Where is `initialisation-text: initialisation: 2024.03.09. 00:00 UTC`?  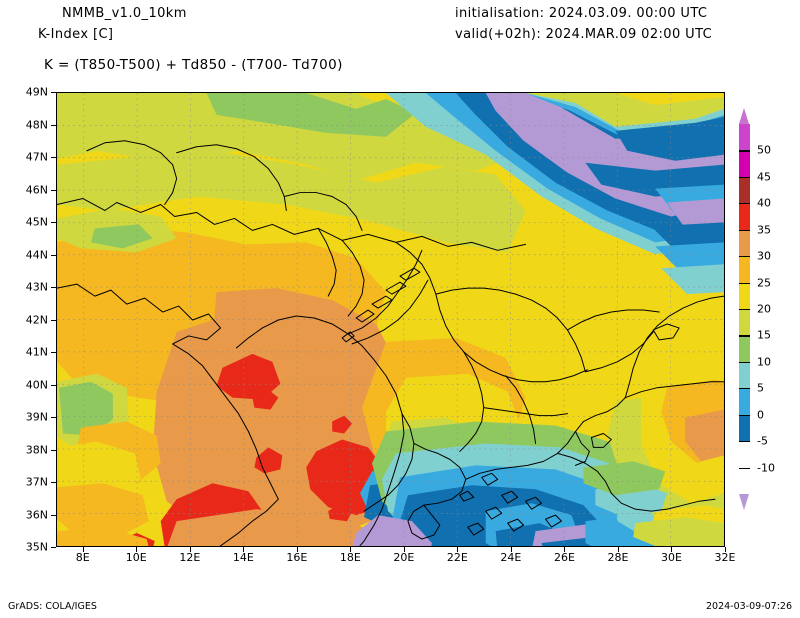
initialisation-text: initialisation: 2024.03.09. 00:00 UTC is located at coordinates (581, 13).